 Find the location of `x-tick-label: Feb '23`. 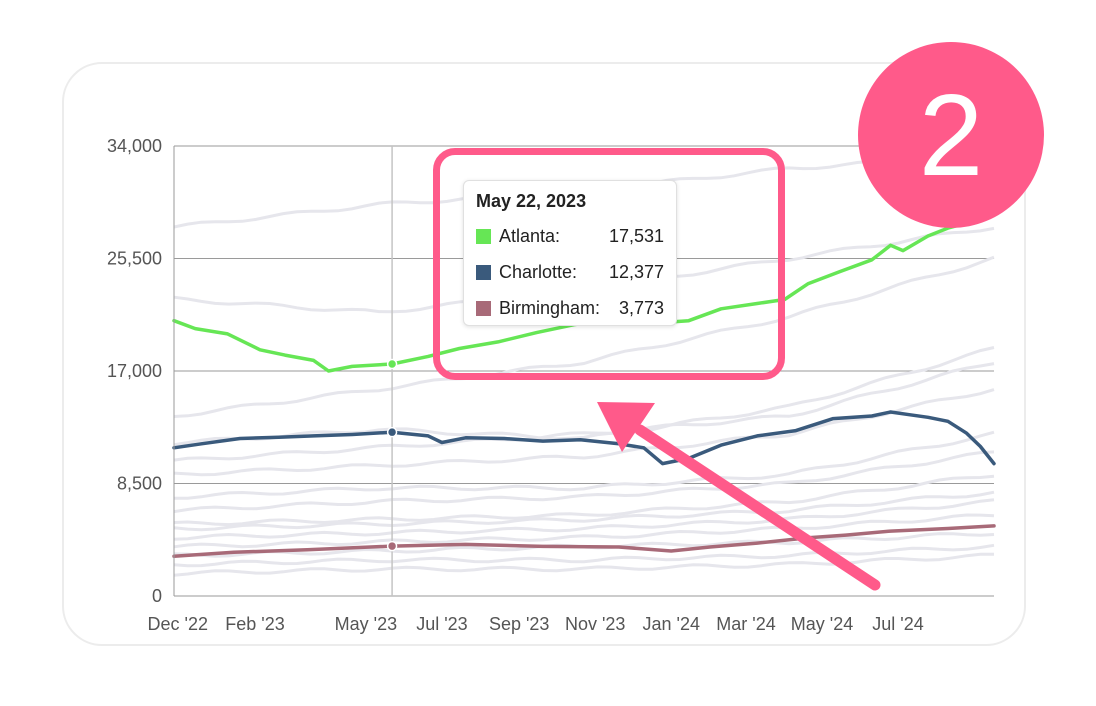

x-tick-label: Feb '23 is located at coordinates (254, 624).